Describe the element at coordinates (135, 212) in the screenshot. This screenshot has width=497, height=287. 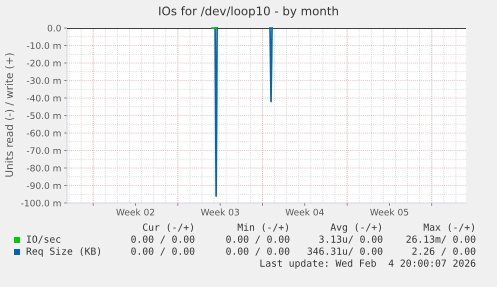
I see `x-tick-label: Week 02` at that location.